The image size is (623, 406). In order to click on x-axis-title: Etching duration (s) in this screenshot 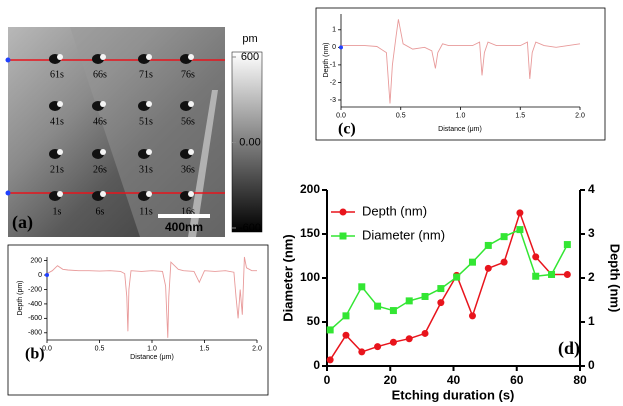, I will do `click(453, 394)`.